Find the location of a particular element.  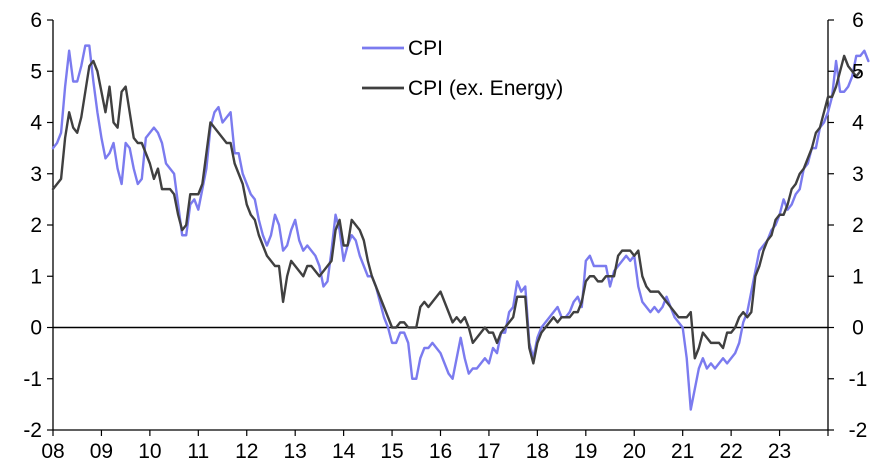

x-tick-label: 13 is located at coordinates (295, 451).